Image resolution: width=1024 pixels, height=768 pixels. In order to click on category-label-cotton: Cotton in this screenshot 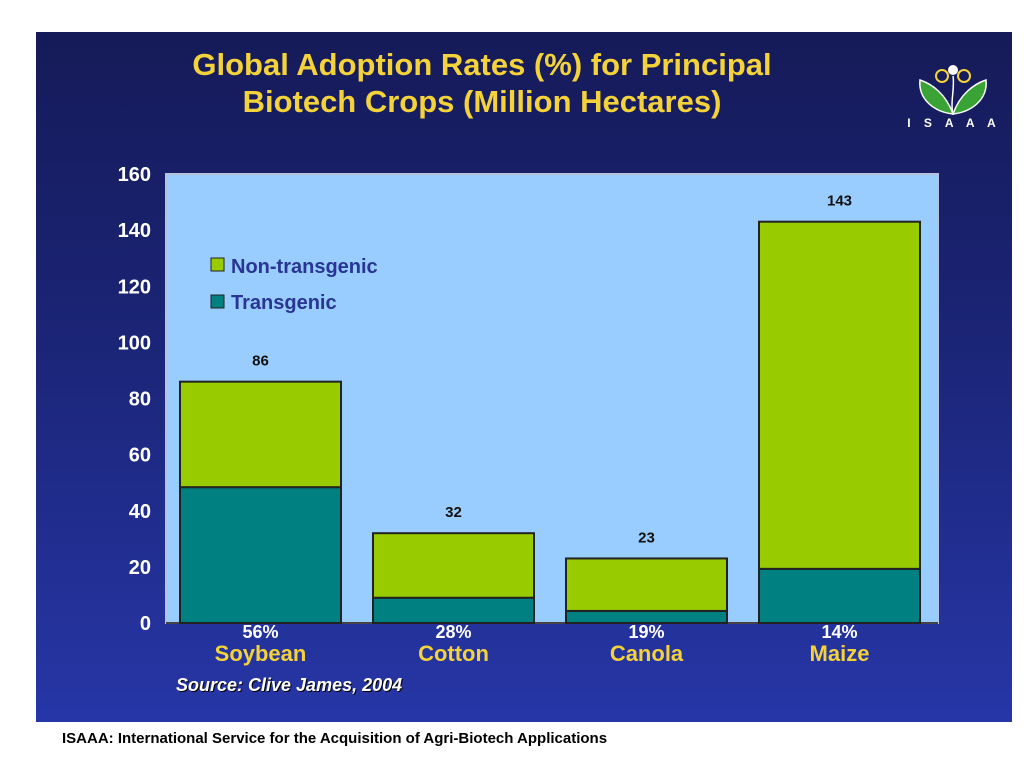, I will do `click(453, 653)`.